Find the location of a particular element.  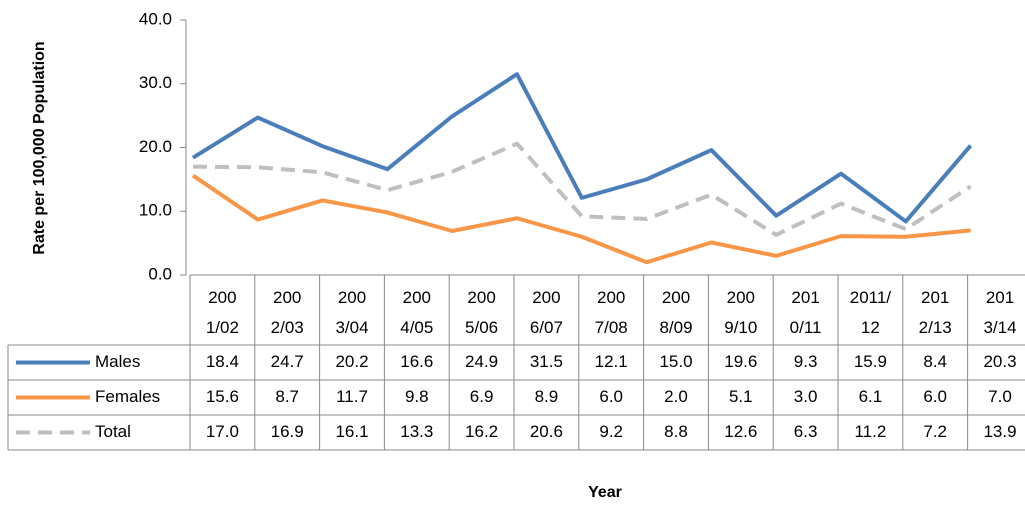

x-tick-label: 2008/09 is located at coordinates (676, 312).